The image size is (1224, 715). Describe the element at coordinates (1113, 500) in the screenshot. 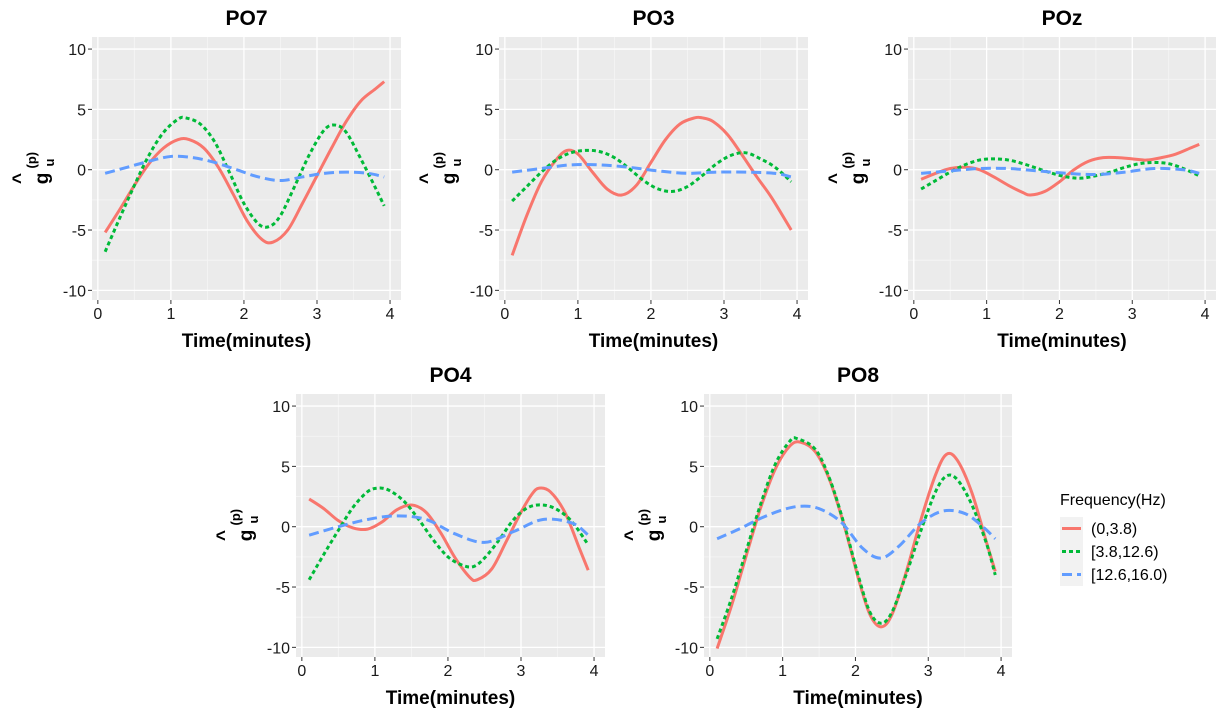

I see `legend-title: Frequency(Hz)` at that location.